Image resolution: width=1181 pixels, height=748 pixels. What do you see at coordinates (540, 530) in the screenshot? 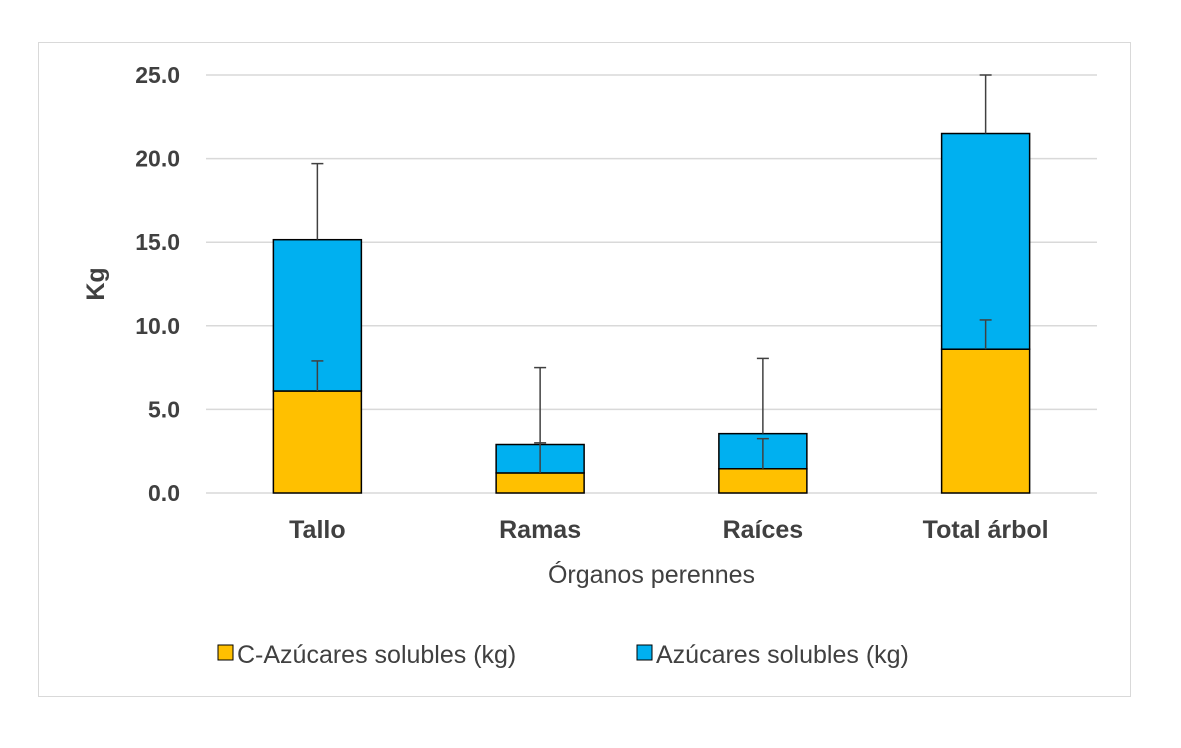
I see `category-label: Ramas` at bounding box center [540, 530].